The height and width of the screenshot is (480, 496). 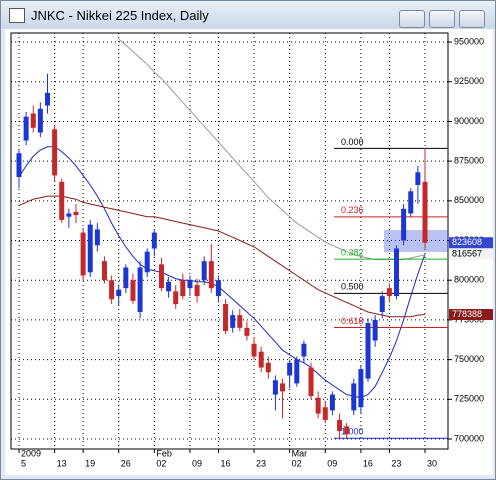 I want to click on x-tick-label: 23, so click(x=396, y=463).